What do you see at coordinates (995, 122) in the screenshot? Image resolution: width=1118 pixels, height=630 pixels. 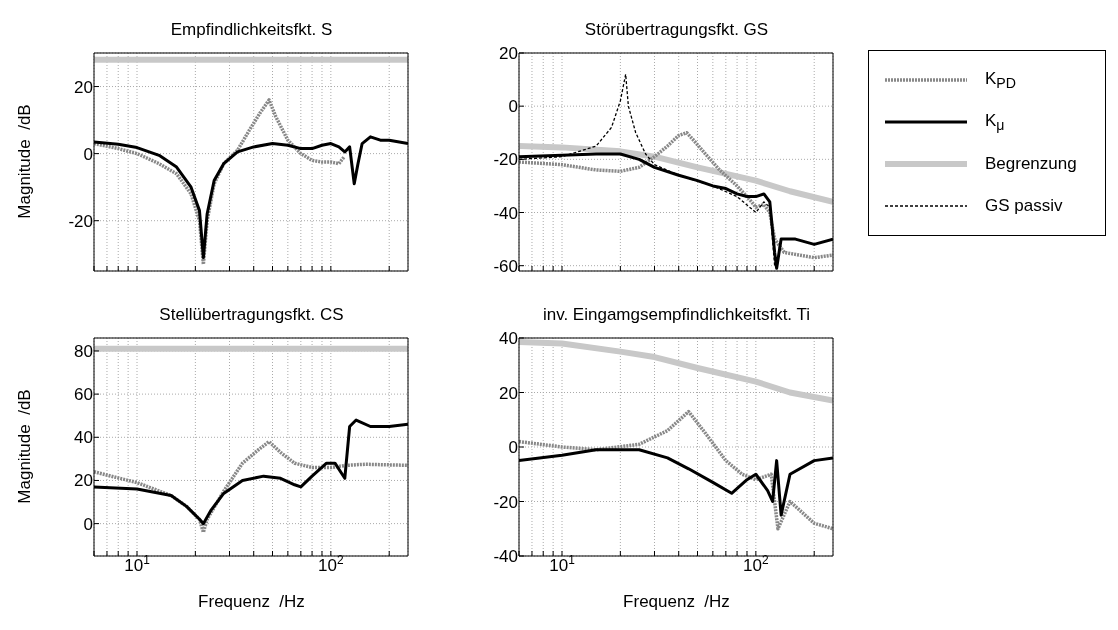 I see `legend-label: K$_{μ}$` at bounding box center [995, 122].